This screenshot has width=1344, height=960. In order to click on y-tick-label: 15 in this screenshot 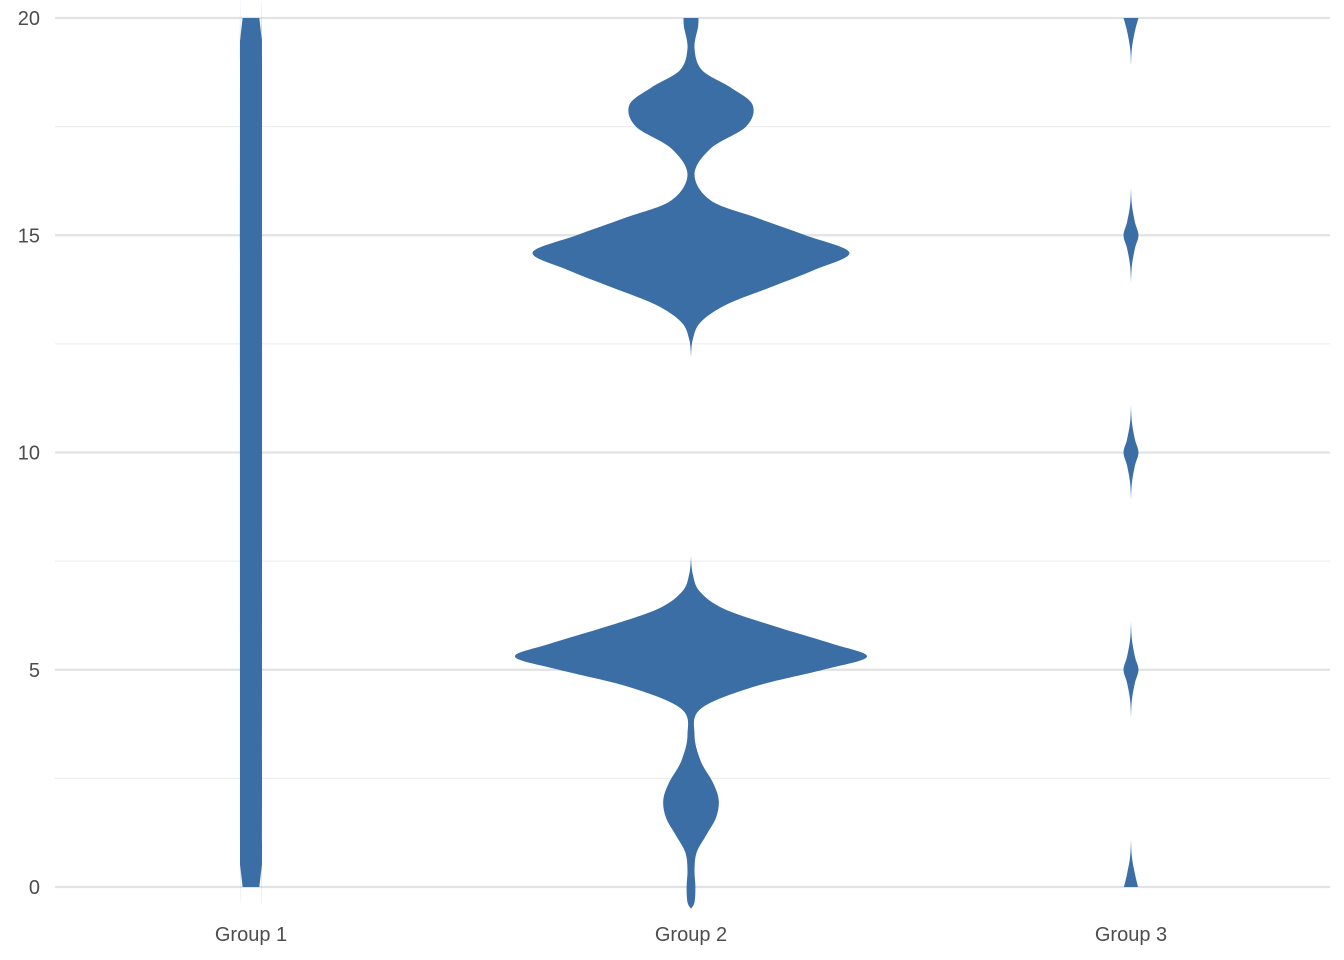, I will do `click(29, 236)`.